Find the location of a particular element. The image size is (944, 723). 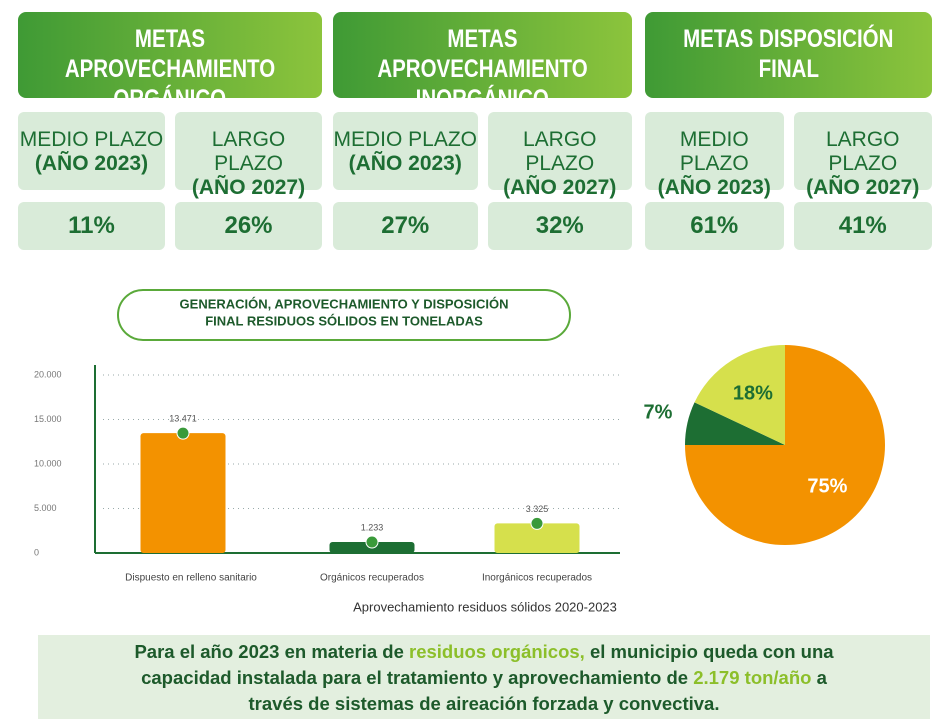

goal-title: METAS APROVECHAMIENTO INORGÁNICO is located at coordinates (482, 62).